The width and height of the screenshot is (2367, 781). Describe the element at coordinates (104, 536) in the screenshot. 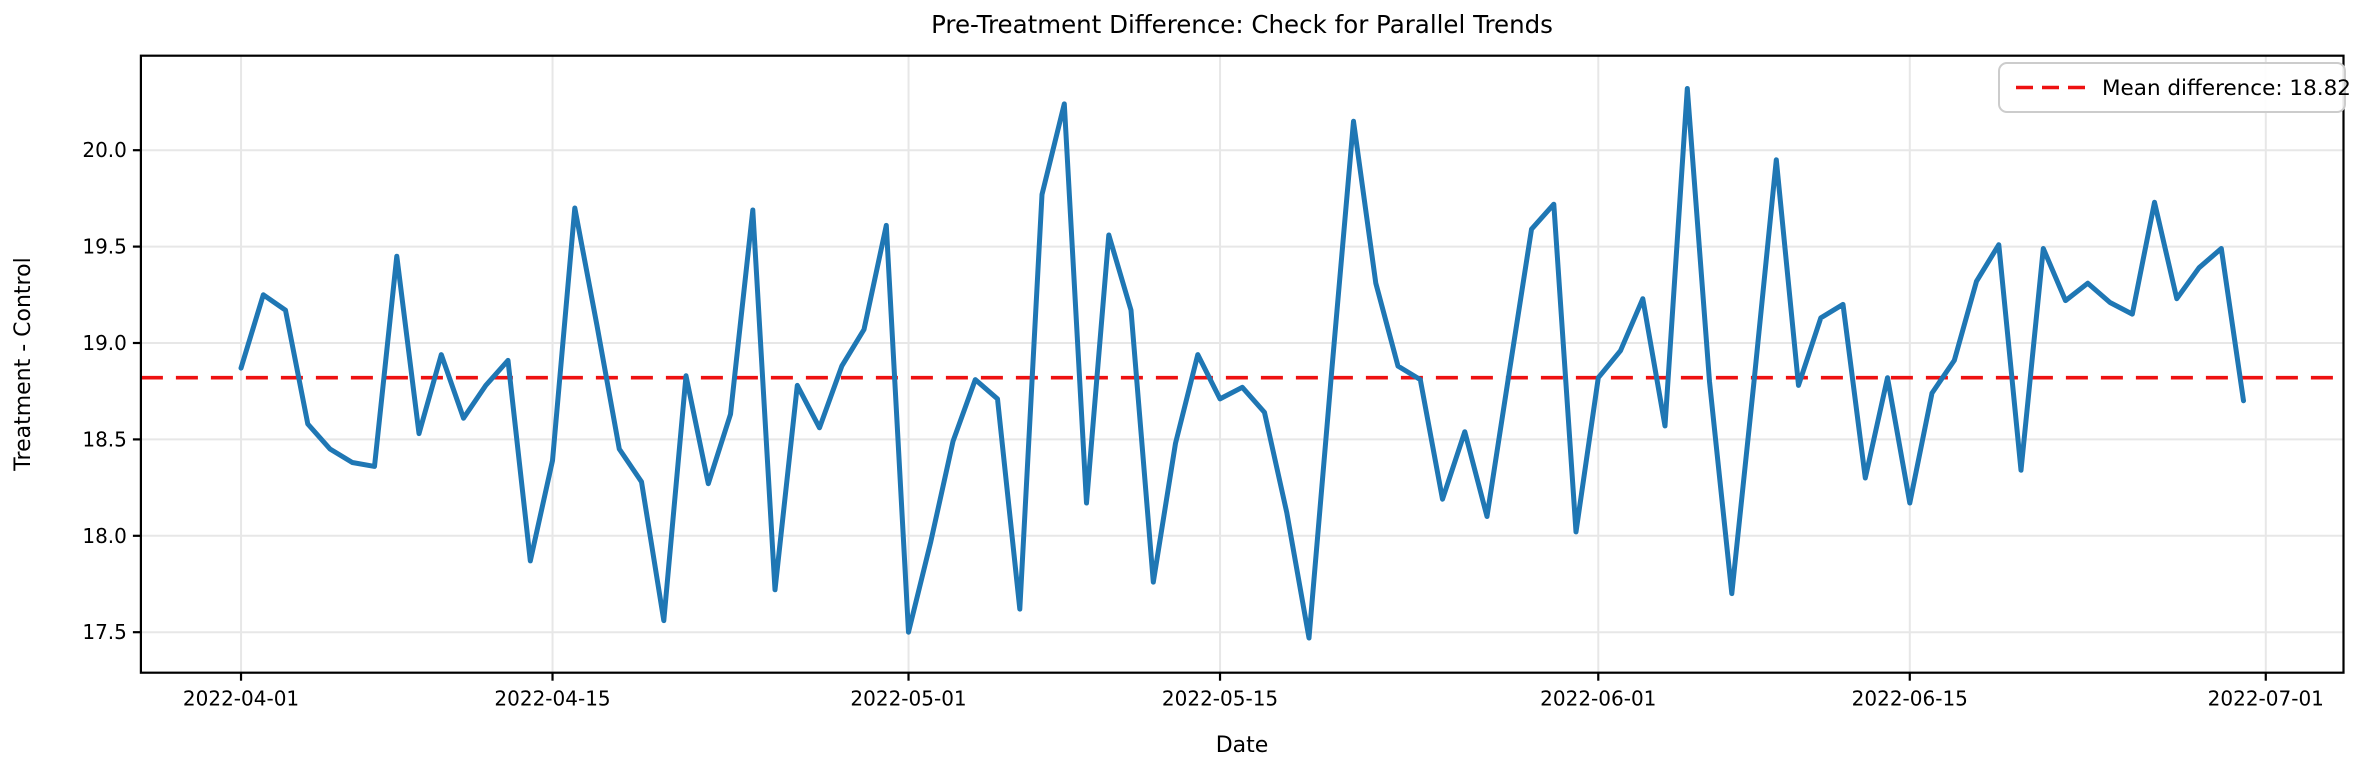

I see `y-tick-label: 18.0` at that location.